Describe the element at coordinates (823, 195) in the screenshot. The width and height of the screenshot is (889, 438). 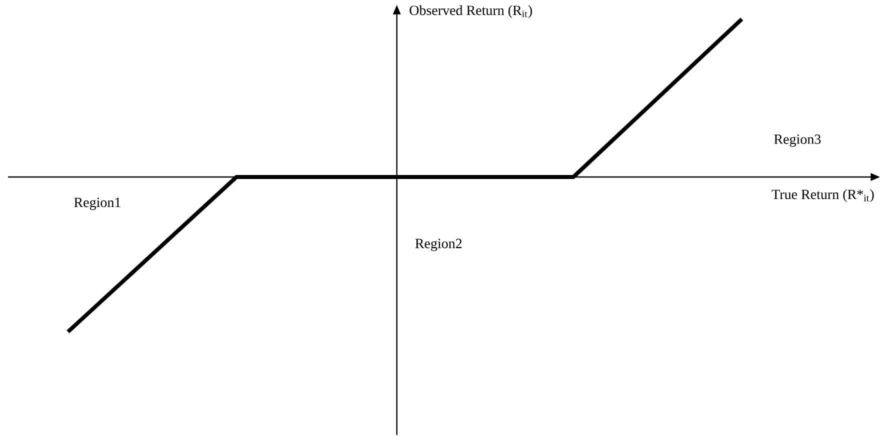
I see `x-axis-title: True Return (R*$_{it}$)` at that location.